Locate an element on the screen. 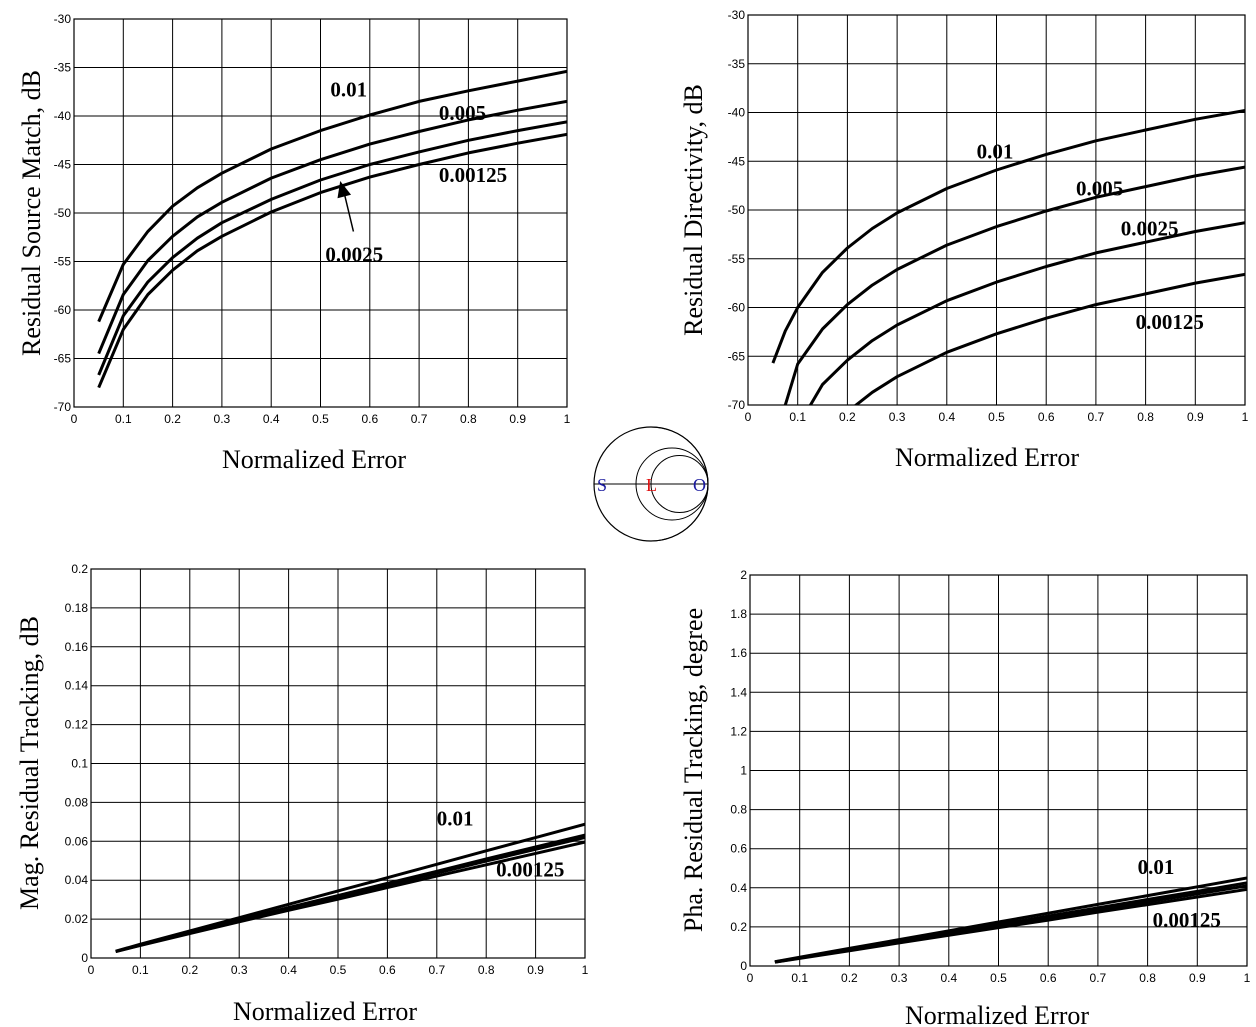  y-tick-label: -50 is located at coordinates (63, 213).